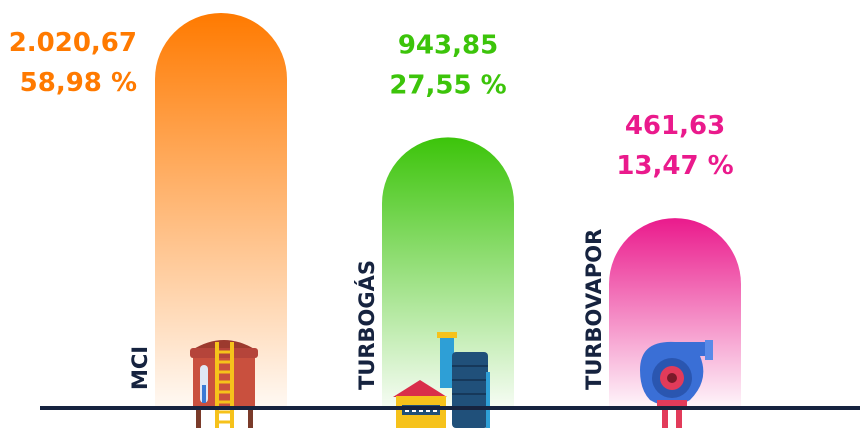 The width and height of the screenshot is (860, 429). Describe the element at coordinates (366, 325) in the screenshot. I see `category-label: TURBOGÁS` at that location.